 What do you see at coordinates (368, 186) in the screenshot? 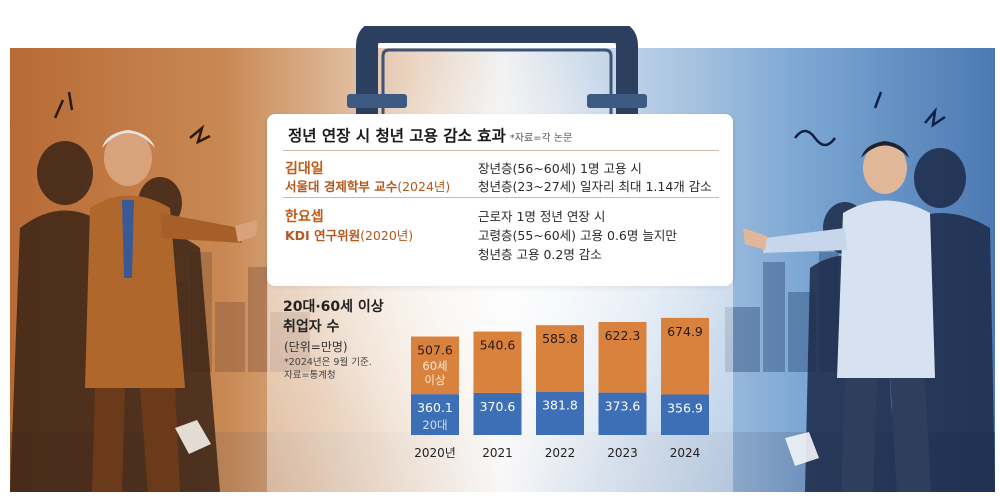
I see `study-1-affiliation: 서울대 경제학부 교수(2024년)` at bounding box center [368, 186].